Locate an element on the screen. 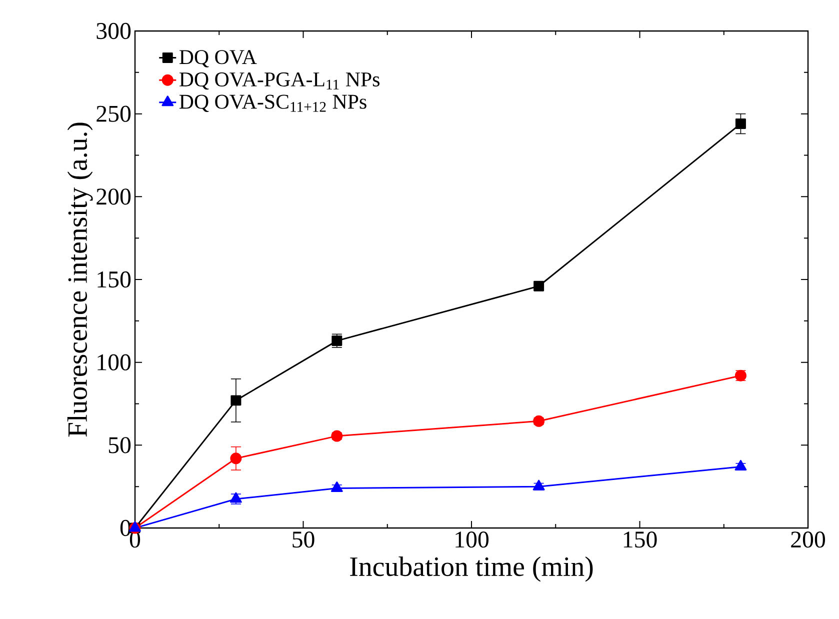  x-tick-label: 100 is located at coordinates (472, 540).